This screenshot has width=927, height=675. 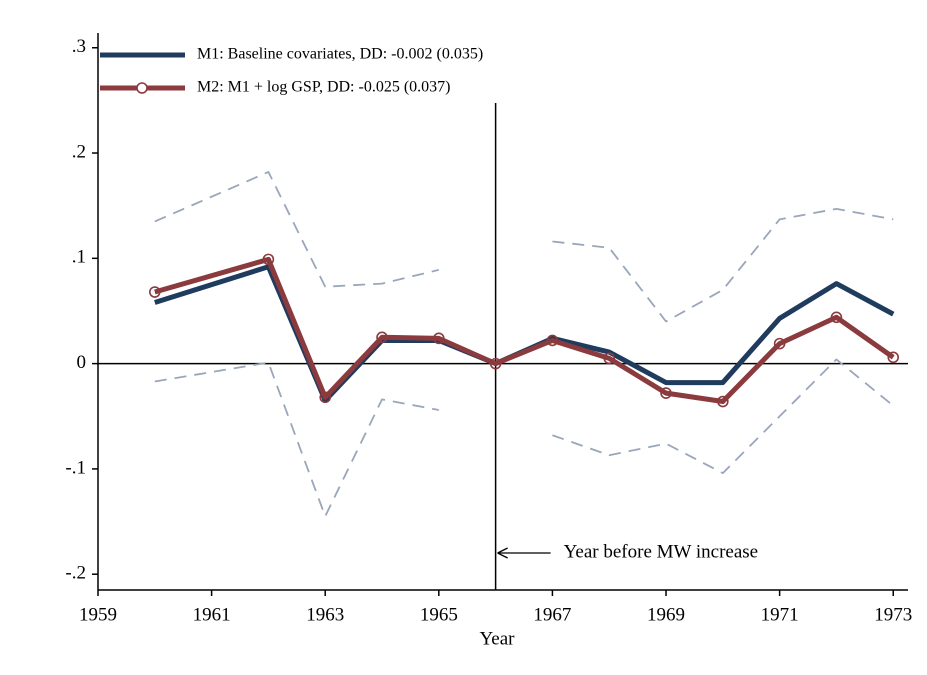 I want to click on y-tick-label: .1, so click(x=79, y=257).